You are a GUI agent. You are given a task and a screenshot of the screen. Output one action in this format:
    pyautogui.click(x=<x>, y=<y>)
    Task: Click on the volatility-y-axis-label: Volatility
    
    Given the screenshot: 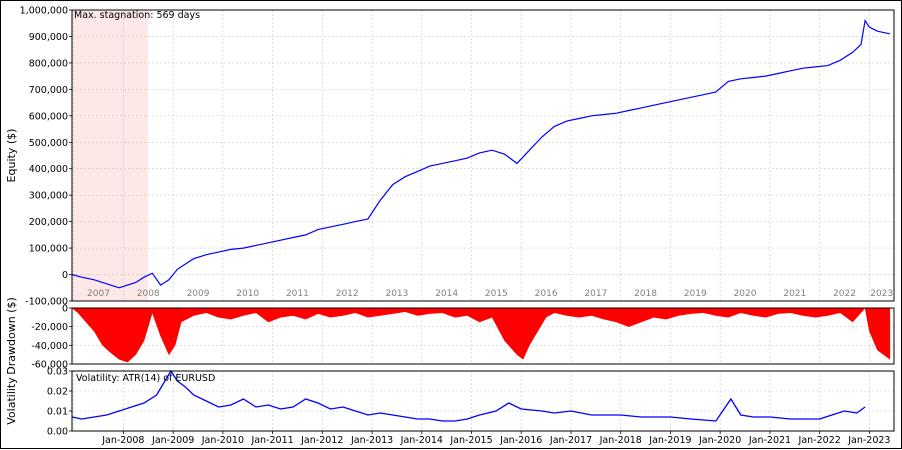 What is the action you would take?
    pyautogui.click(x=11, y=401)
    